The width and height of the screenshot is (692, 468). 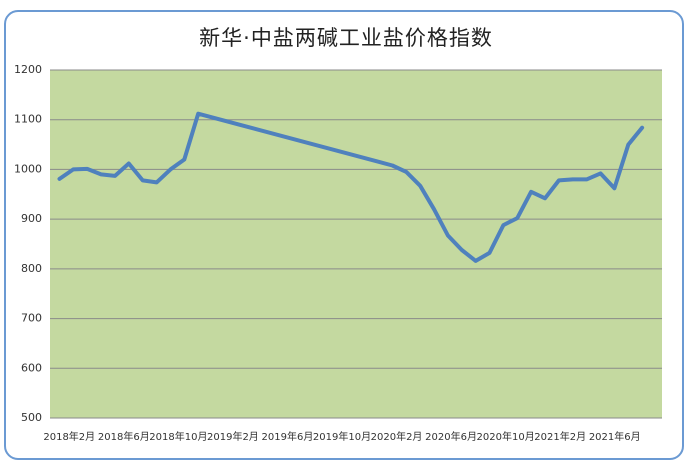 I want to click on x-tick-label: 2020年6月, so click(x=451, y=436).